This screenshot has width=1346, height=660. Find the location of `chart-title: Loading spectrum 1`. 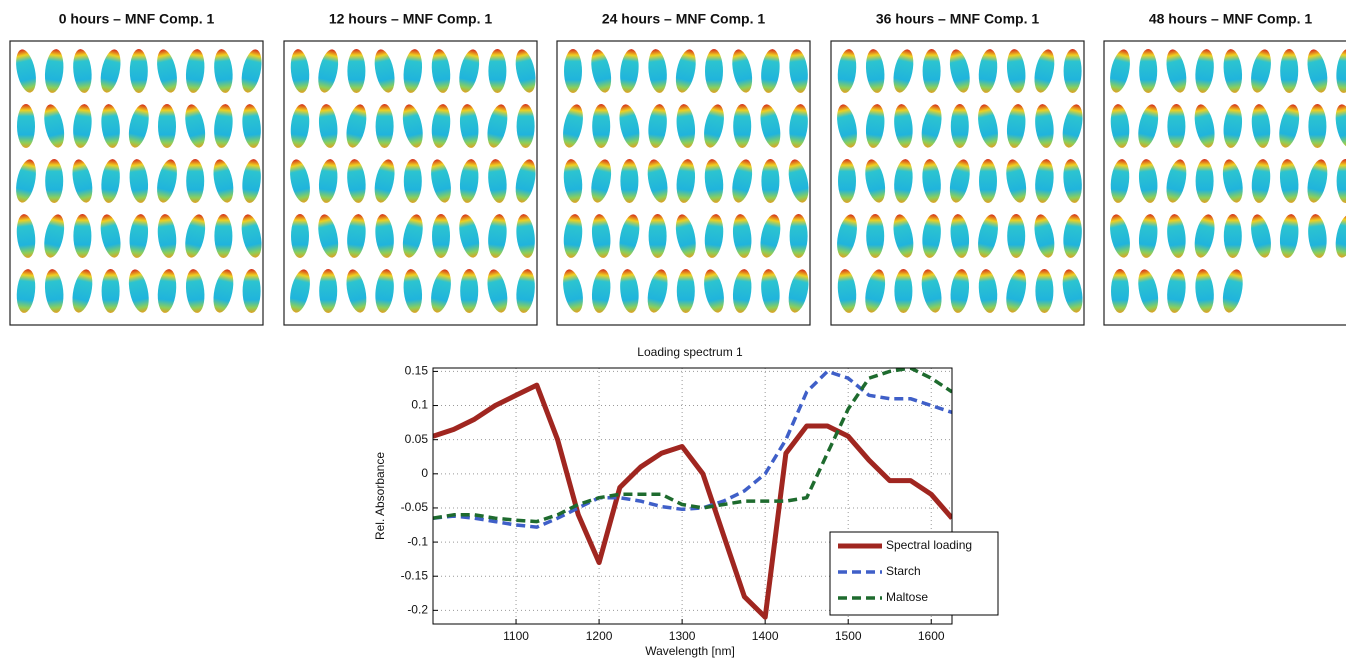

chart-title: Loading spectrum 1 is located at coordinates (690, 352).